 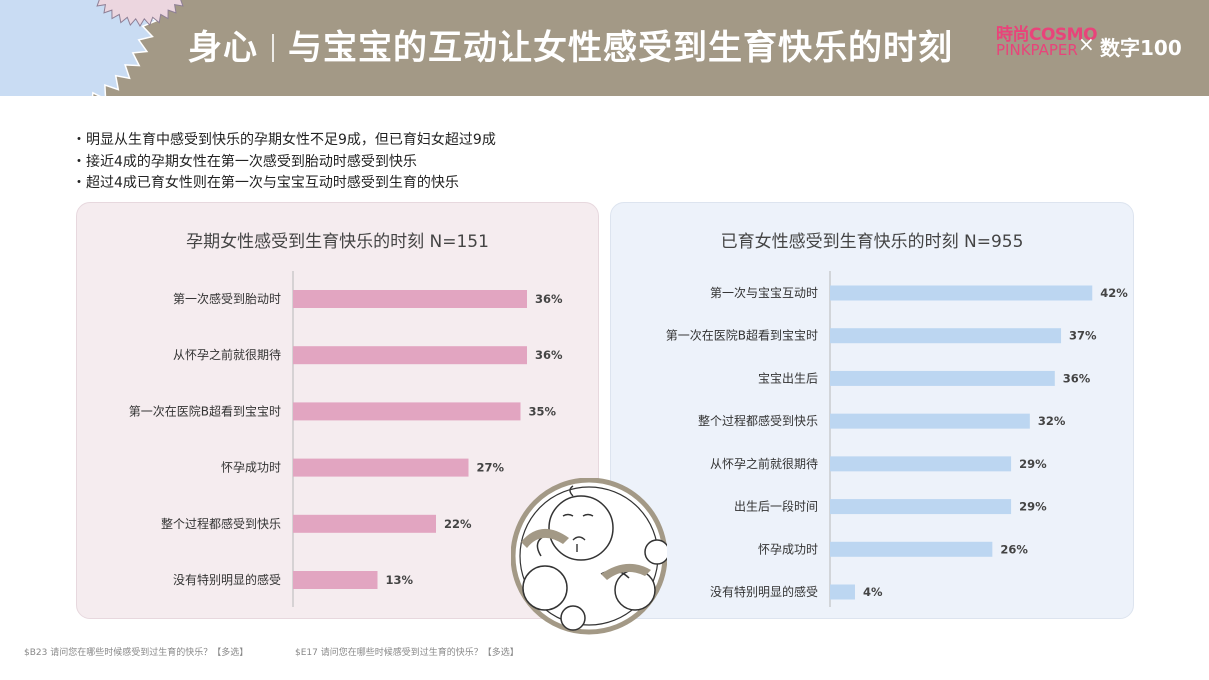 I want to click on value-label: 26%, so click(x=1014, y=549).